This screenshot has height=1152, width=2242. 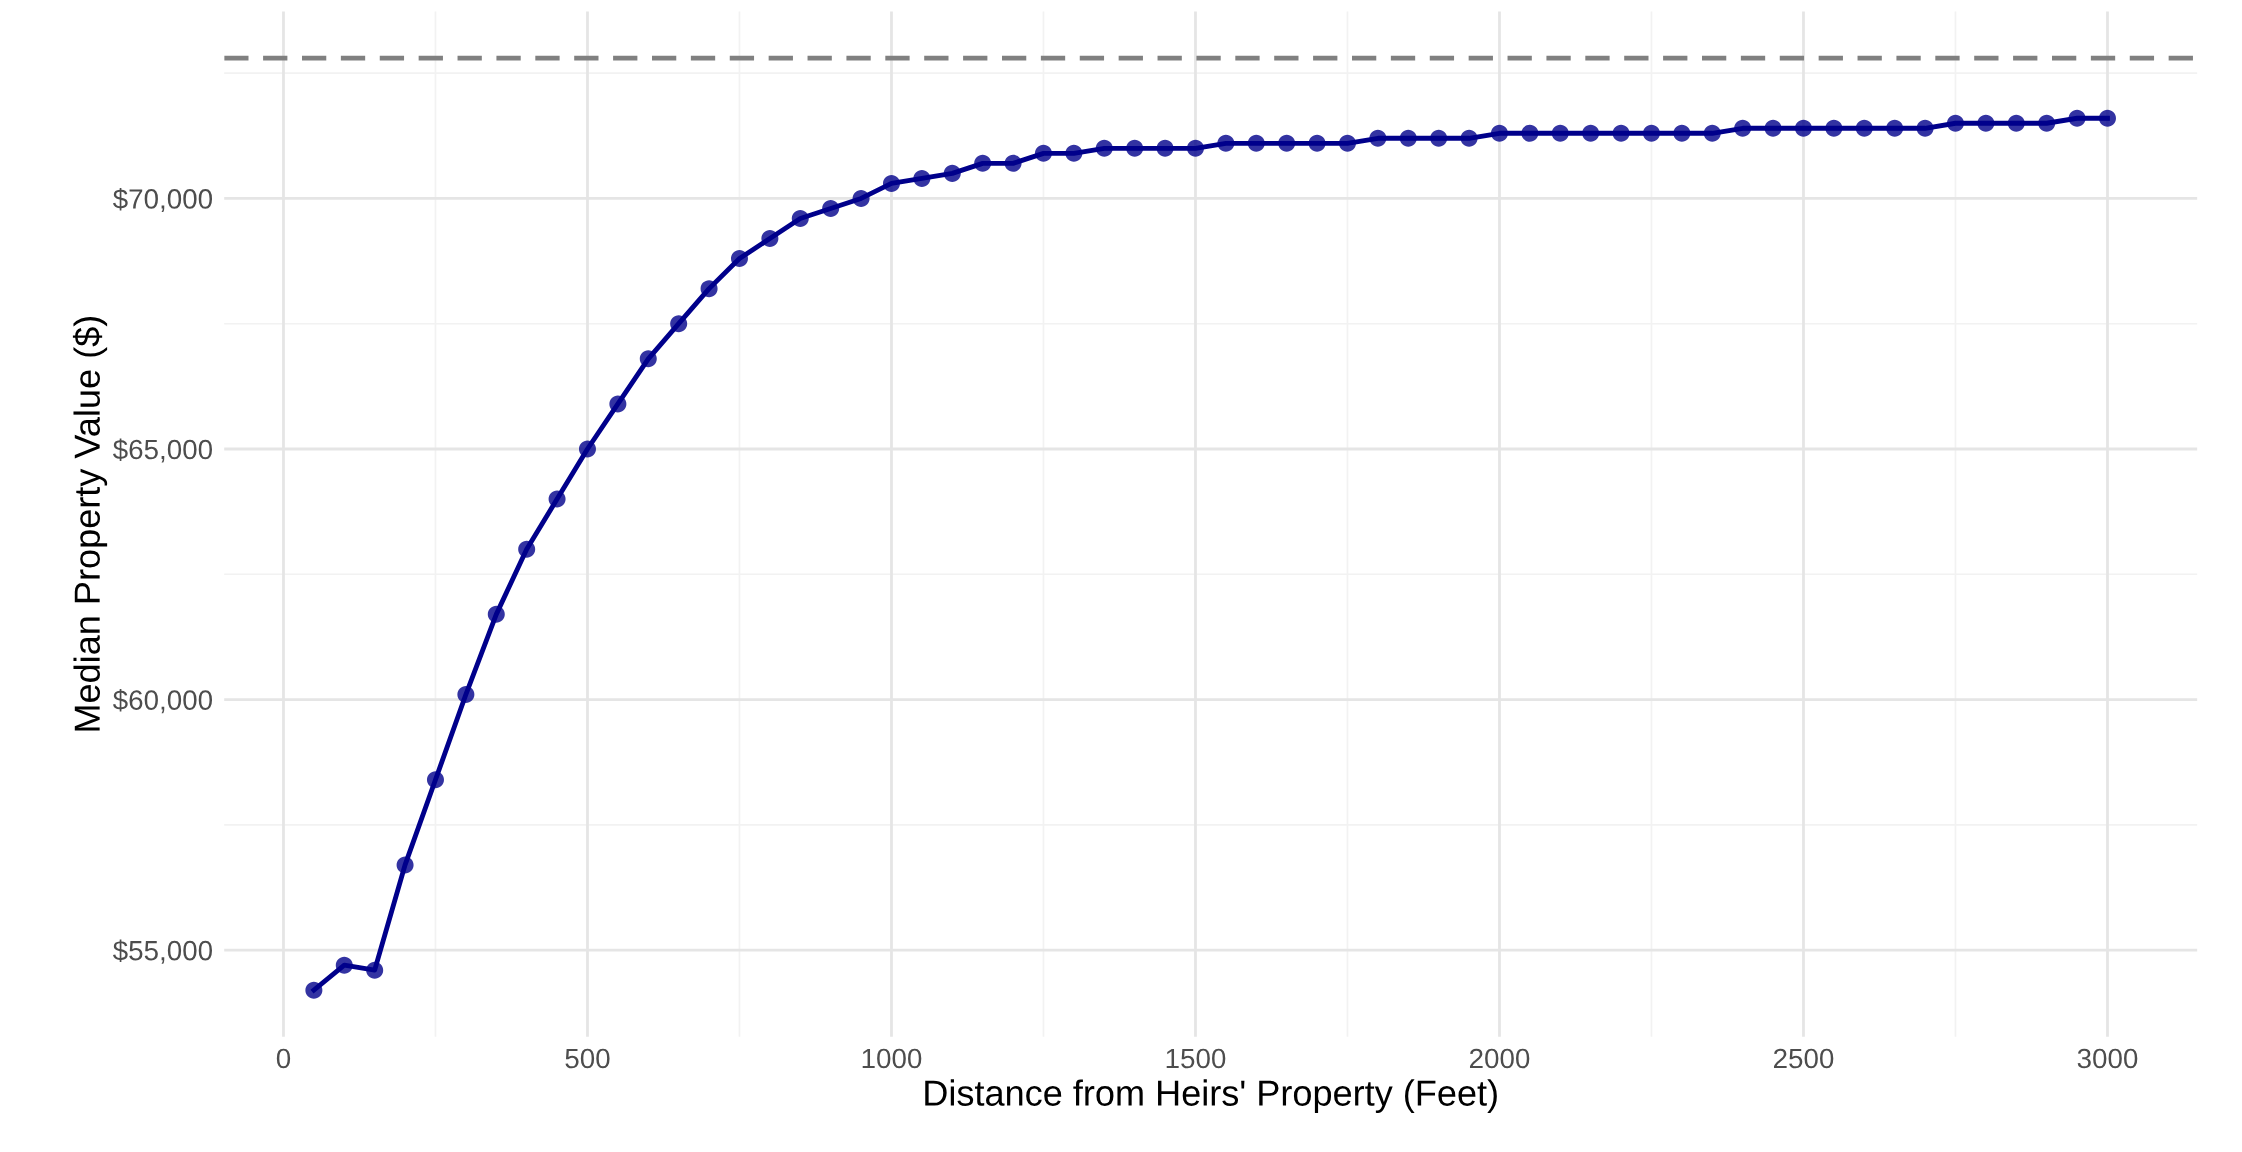 I want to click on y-tick-label: $55,000, so click(x=162, y=951).